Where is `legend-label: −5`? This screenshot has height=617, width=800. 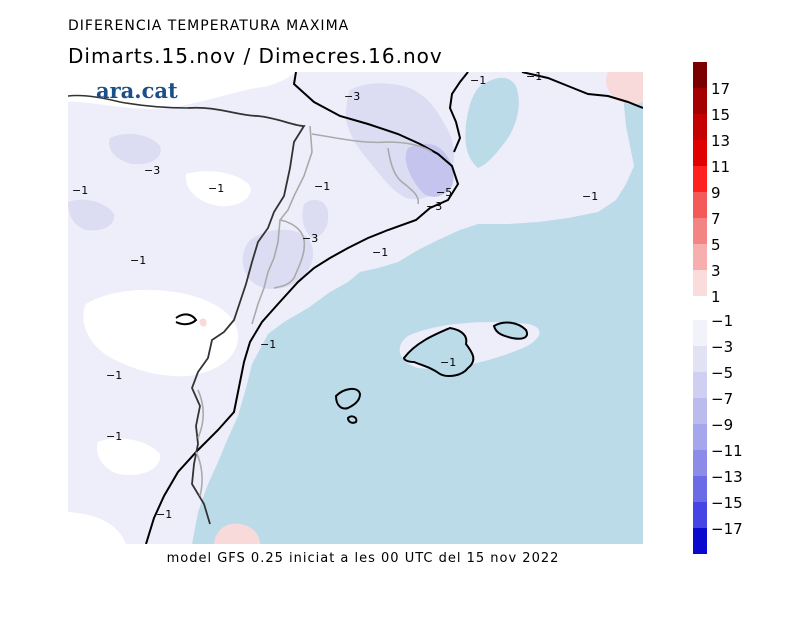 legend-label: −5 is located at coordinates (722, 373).